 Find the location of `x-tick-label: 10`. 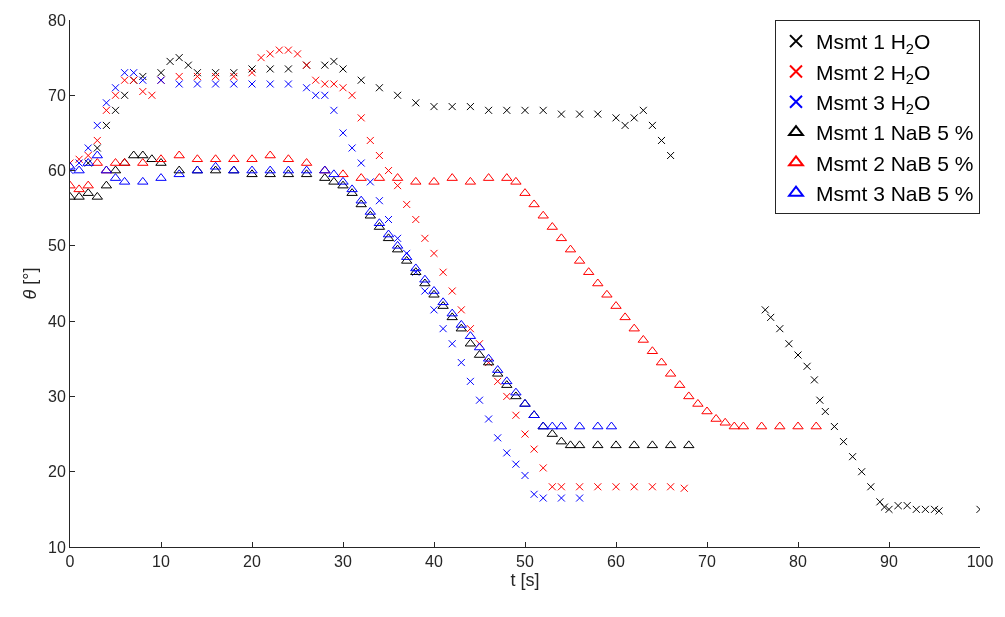

x-tick-label: 10 is located at coordinates (161, 562).